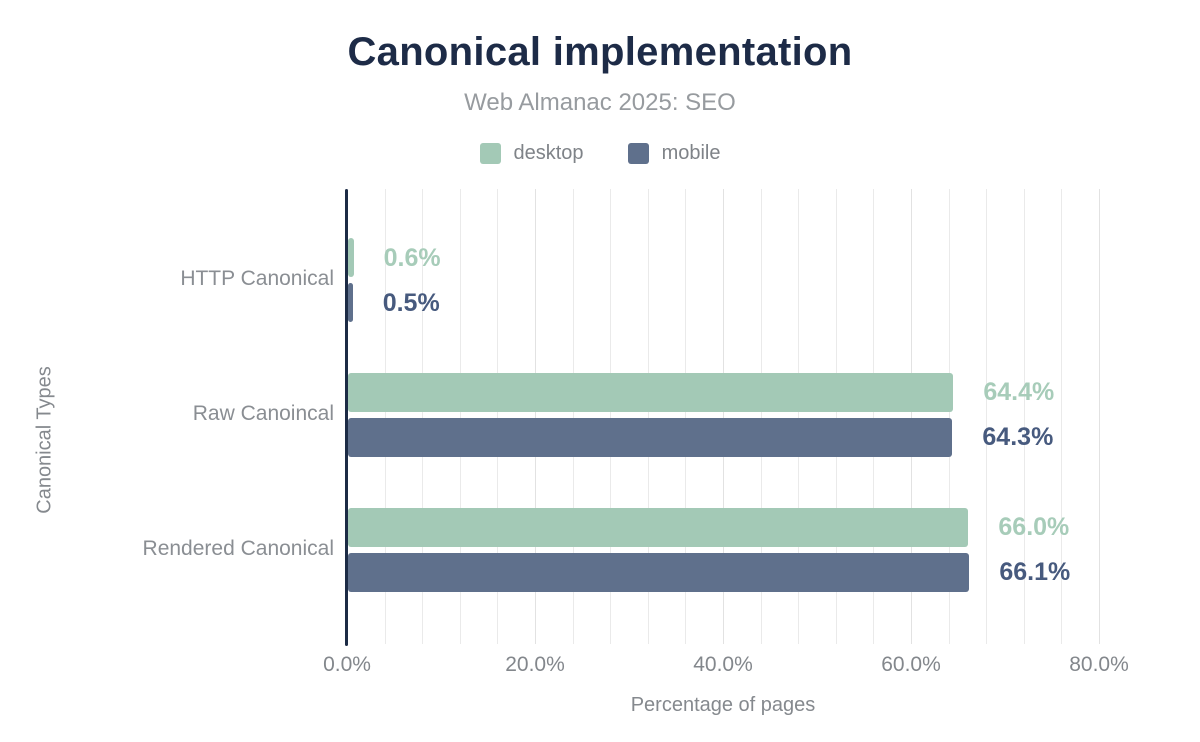 The width and height of the screenshot is (1200, 742). Describe the element at coordinates (911, 664) in the screenshot. I see `x-tick-label: 60.0%` at that location.